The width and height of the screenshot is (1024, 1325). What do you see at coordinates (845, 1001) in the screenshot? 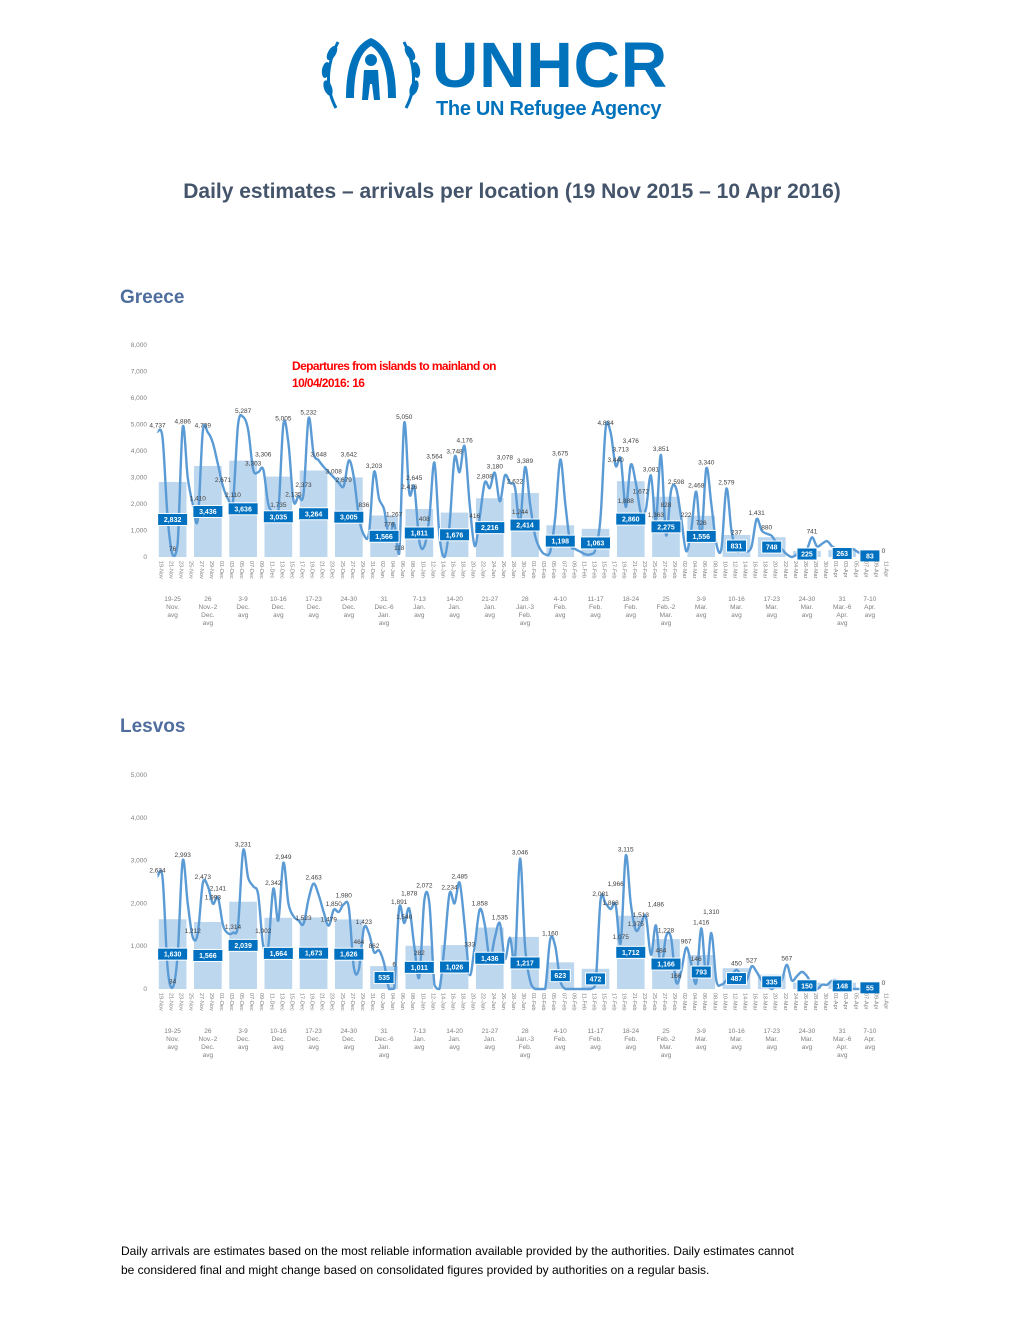
I see `x-tick-label: 03-Apr` at bounding box center [845, 1001].